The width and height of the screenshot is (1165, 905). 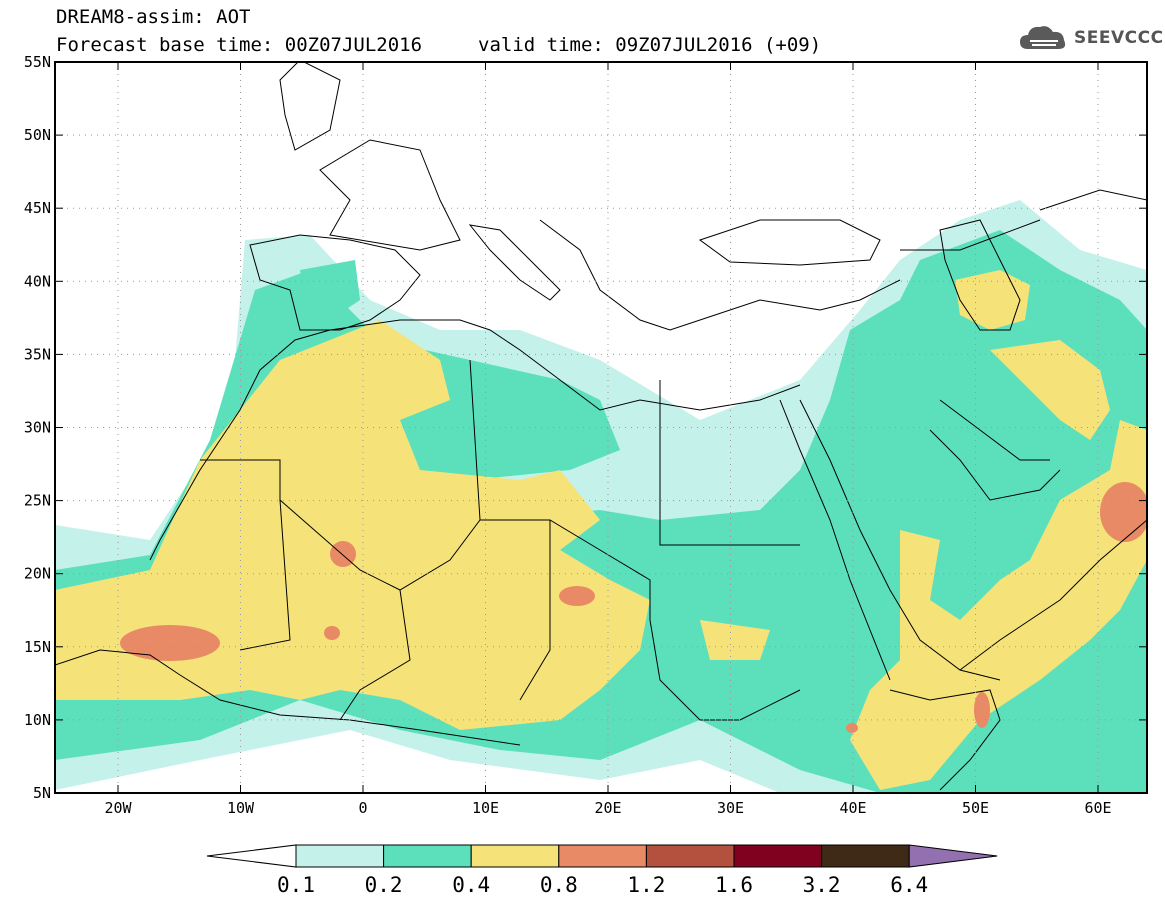 I want to click on aot-level-0-4-caspian, so click(x=992, y=300).